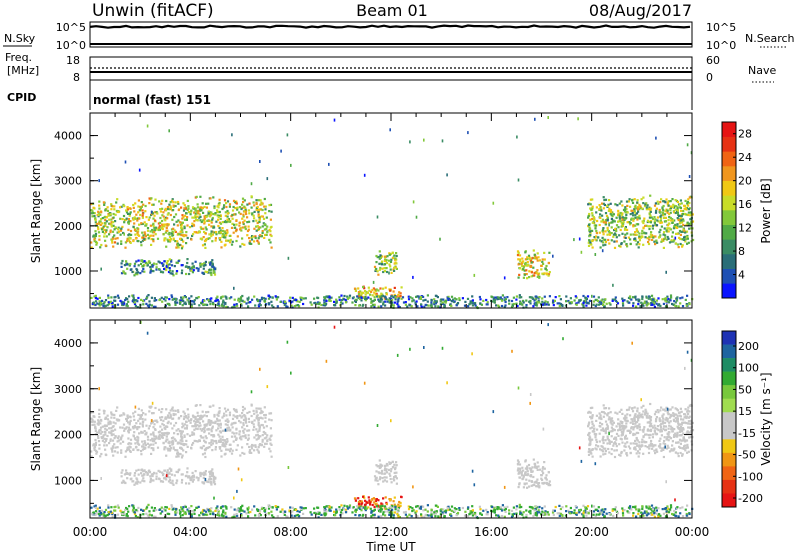  Describe the element at coordinates (440, 239) in the screenshot. I see `scatter-cell-sparse` at that location.